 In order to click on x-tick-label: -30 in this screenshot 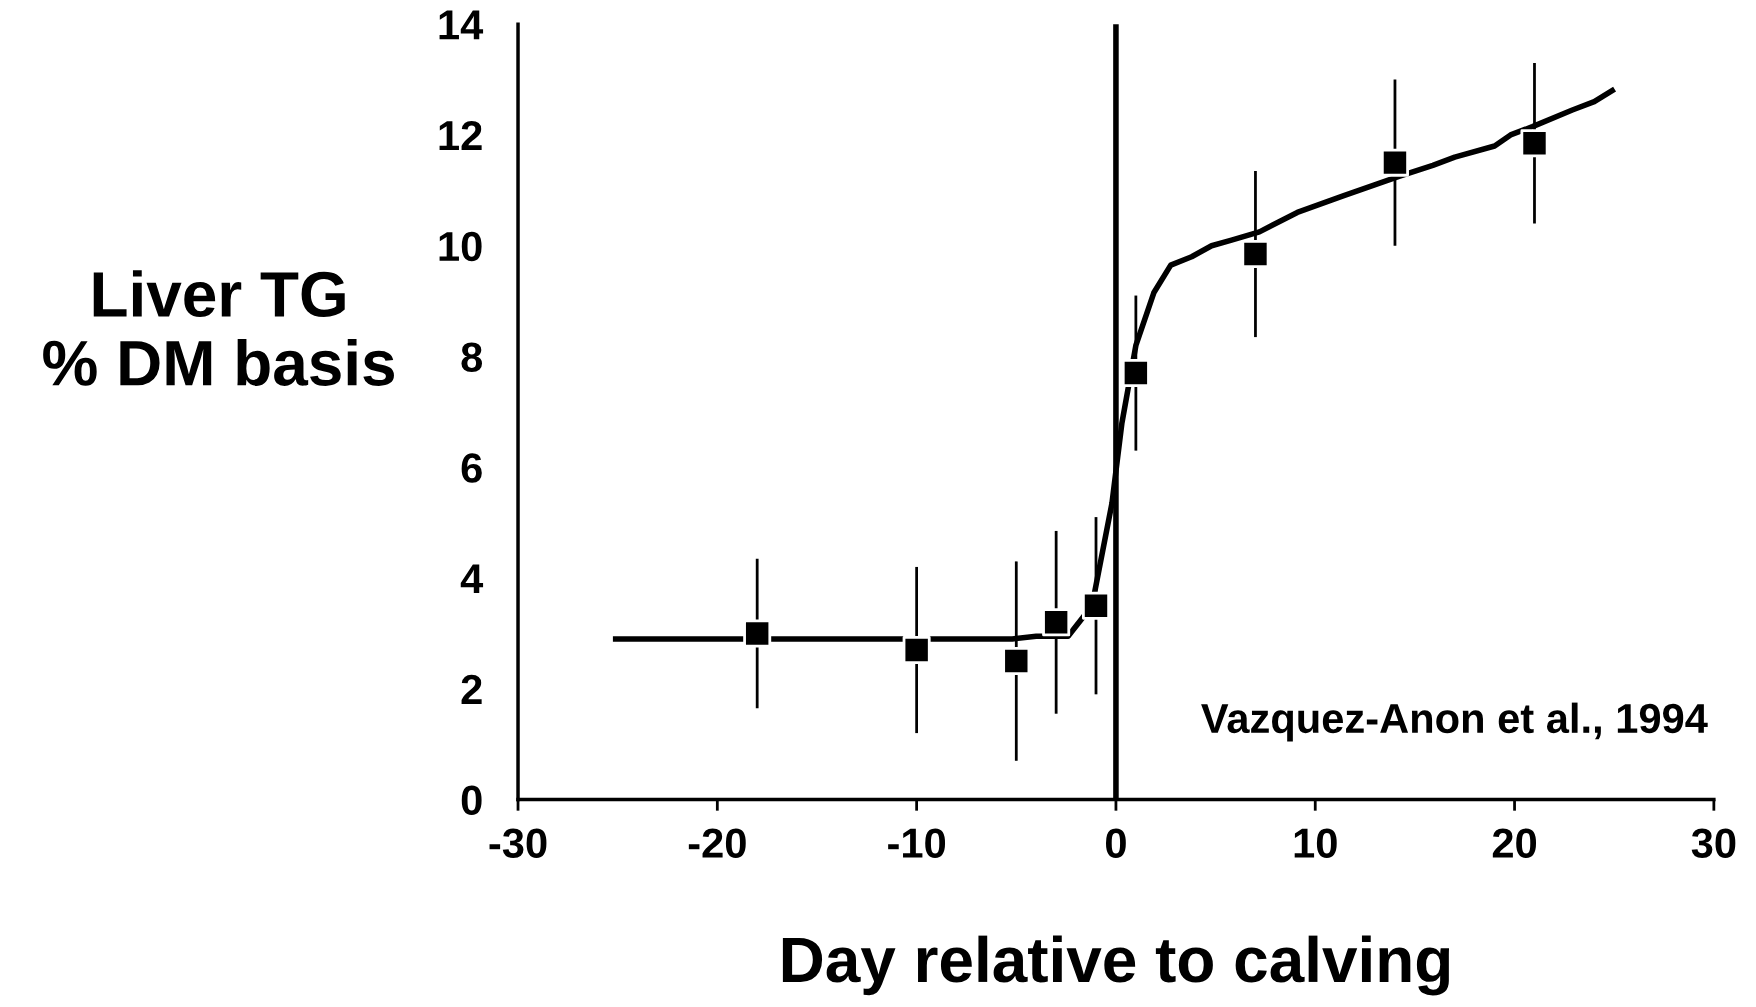, I will do `click(518, 843)`.